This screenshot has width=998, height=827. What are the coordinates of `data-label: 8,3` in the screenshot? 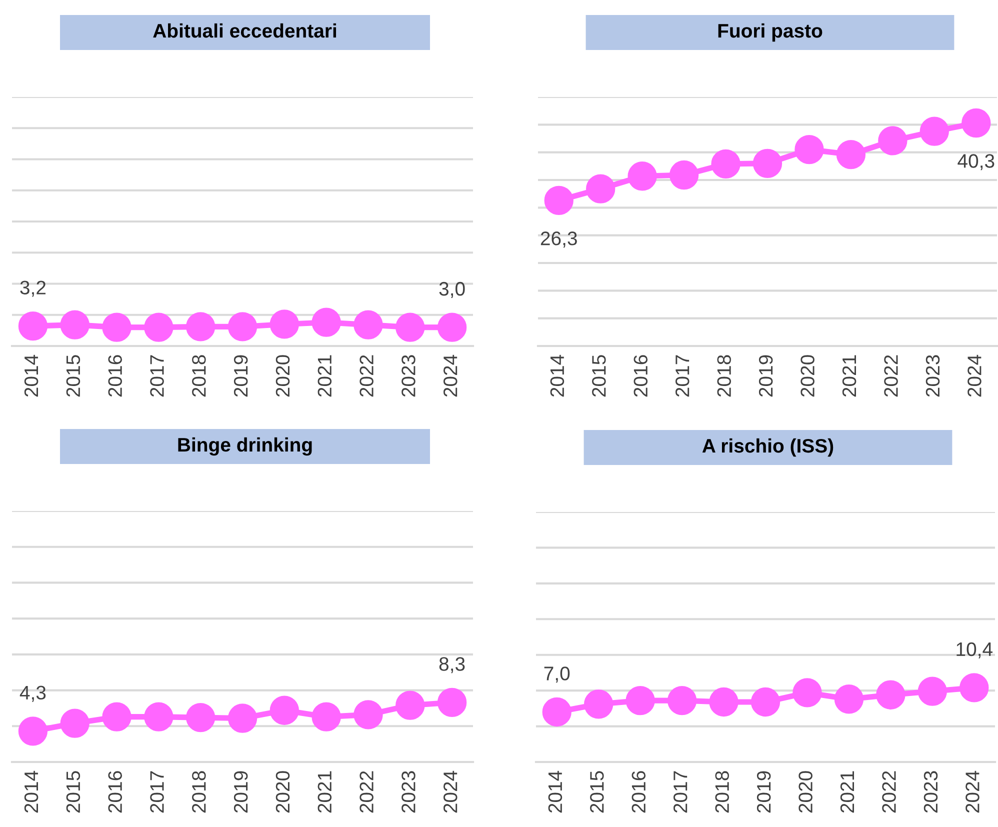 It's located at (452, 665).